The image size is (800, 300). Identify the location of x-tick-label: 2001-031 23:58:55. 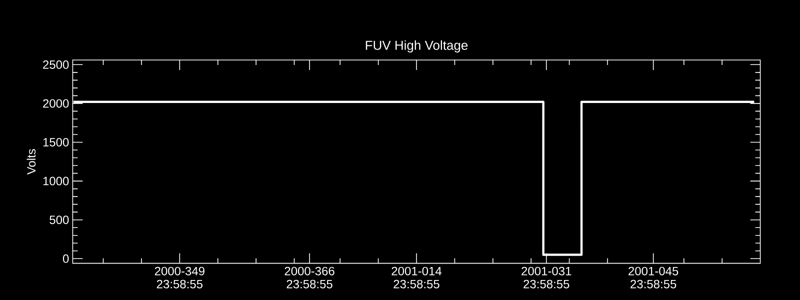
(547, 277).